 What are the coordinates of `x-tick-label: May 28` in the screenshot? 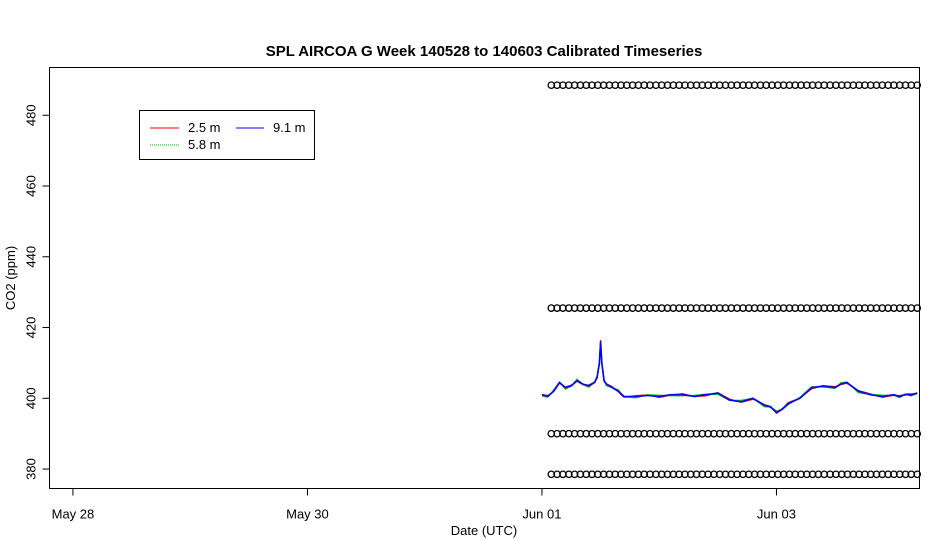 It's located at (73, 514).